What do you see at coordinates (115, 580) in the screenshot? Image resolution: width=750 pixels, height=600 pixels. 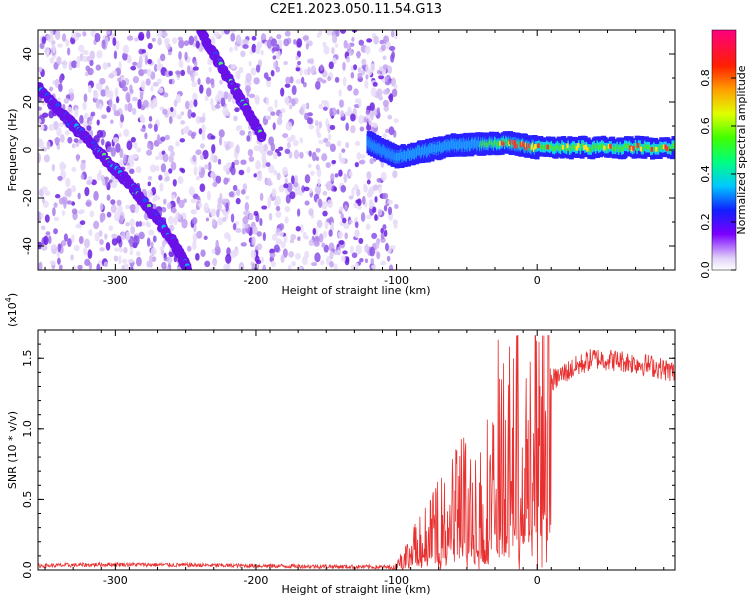 I see `x-tick-label: -300` at bounding box center [115, 580].